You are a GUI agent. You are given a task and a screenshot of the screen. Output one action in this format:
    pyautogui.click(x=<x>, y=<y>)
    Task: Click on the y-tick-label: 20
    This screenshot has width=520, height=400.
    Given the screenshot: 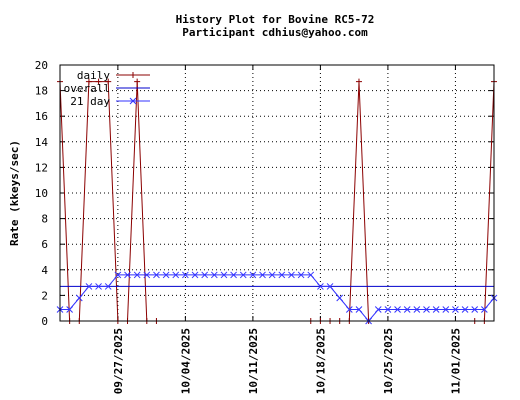 What is the action you would take?
    pyautogui.click(x=41, y=65)
    